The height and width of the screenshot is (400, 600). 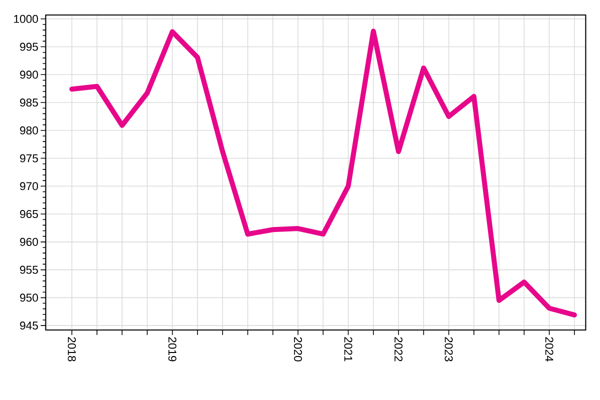 I want to click on y-tick-label: 960, so click(x=29, y=242).